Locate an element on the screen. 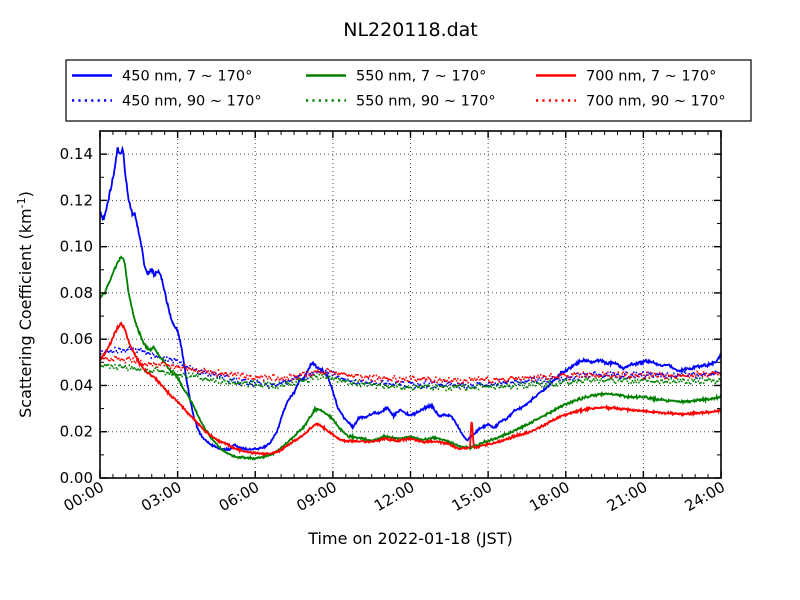 The height and width of the screenshot is (600, 800). x-tick-label: 06:00 is located at coordinates (239, 496).